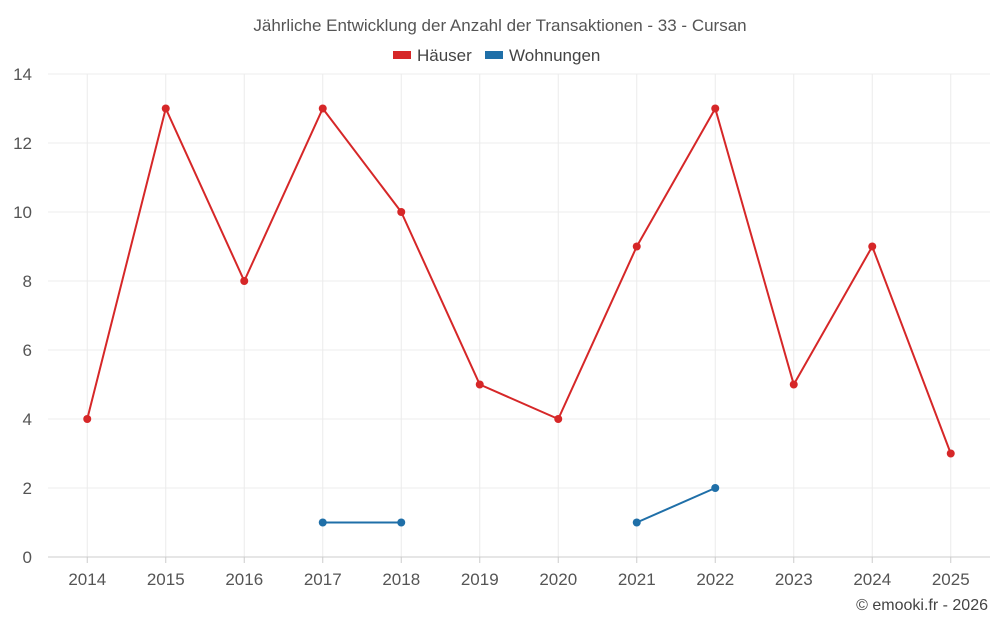 This screenshot has width=1000, height=625. Describe the element at coordinates (244, 281) in the screenshot. I see `data-point-haeuser-2016` at that location.